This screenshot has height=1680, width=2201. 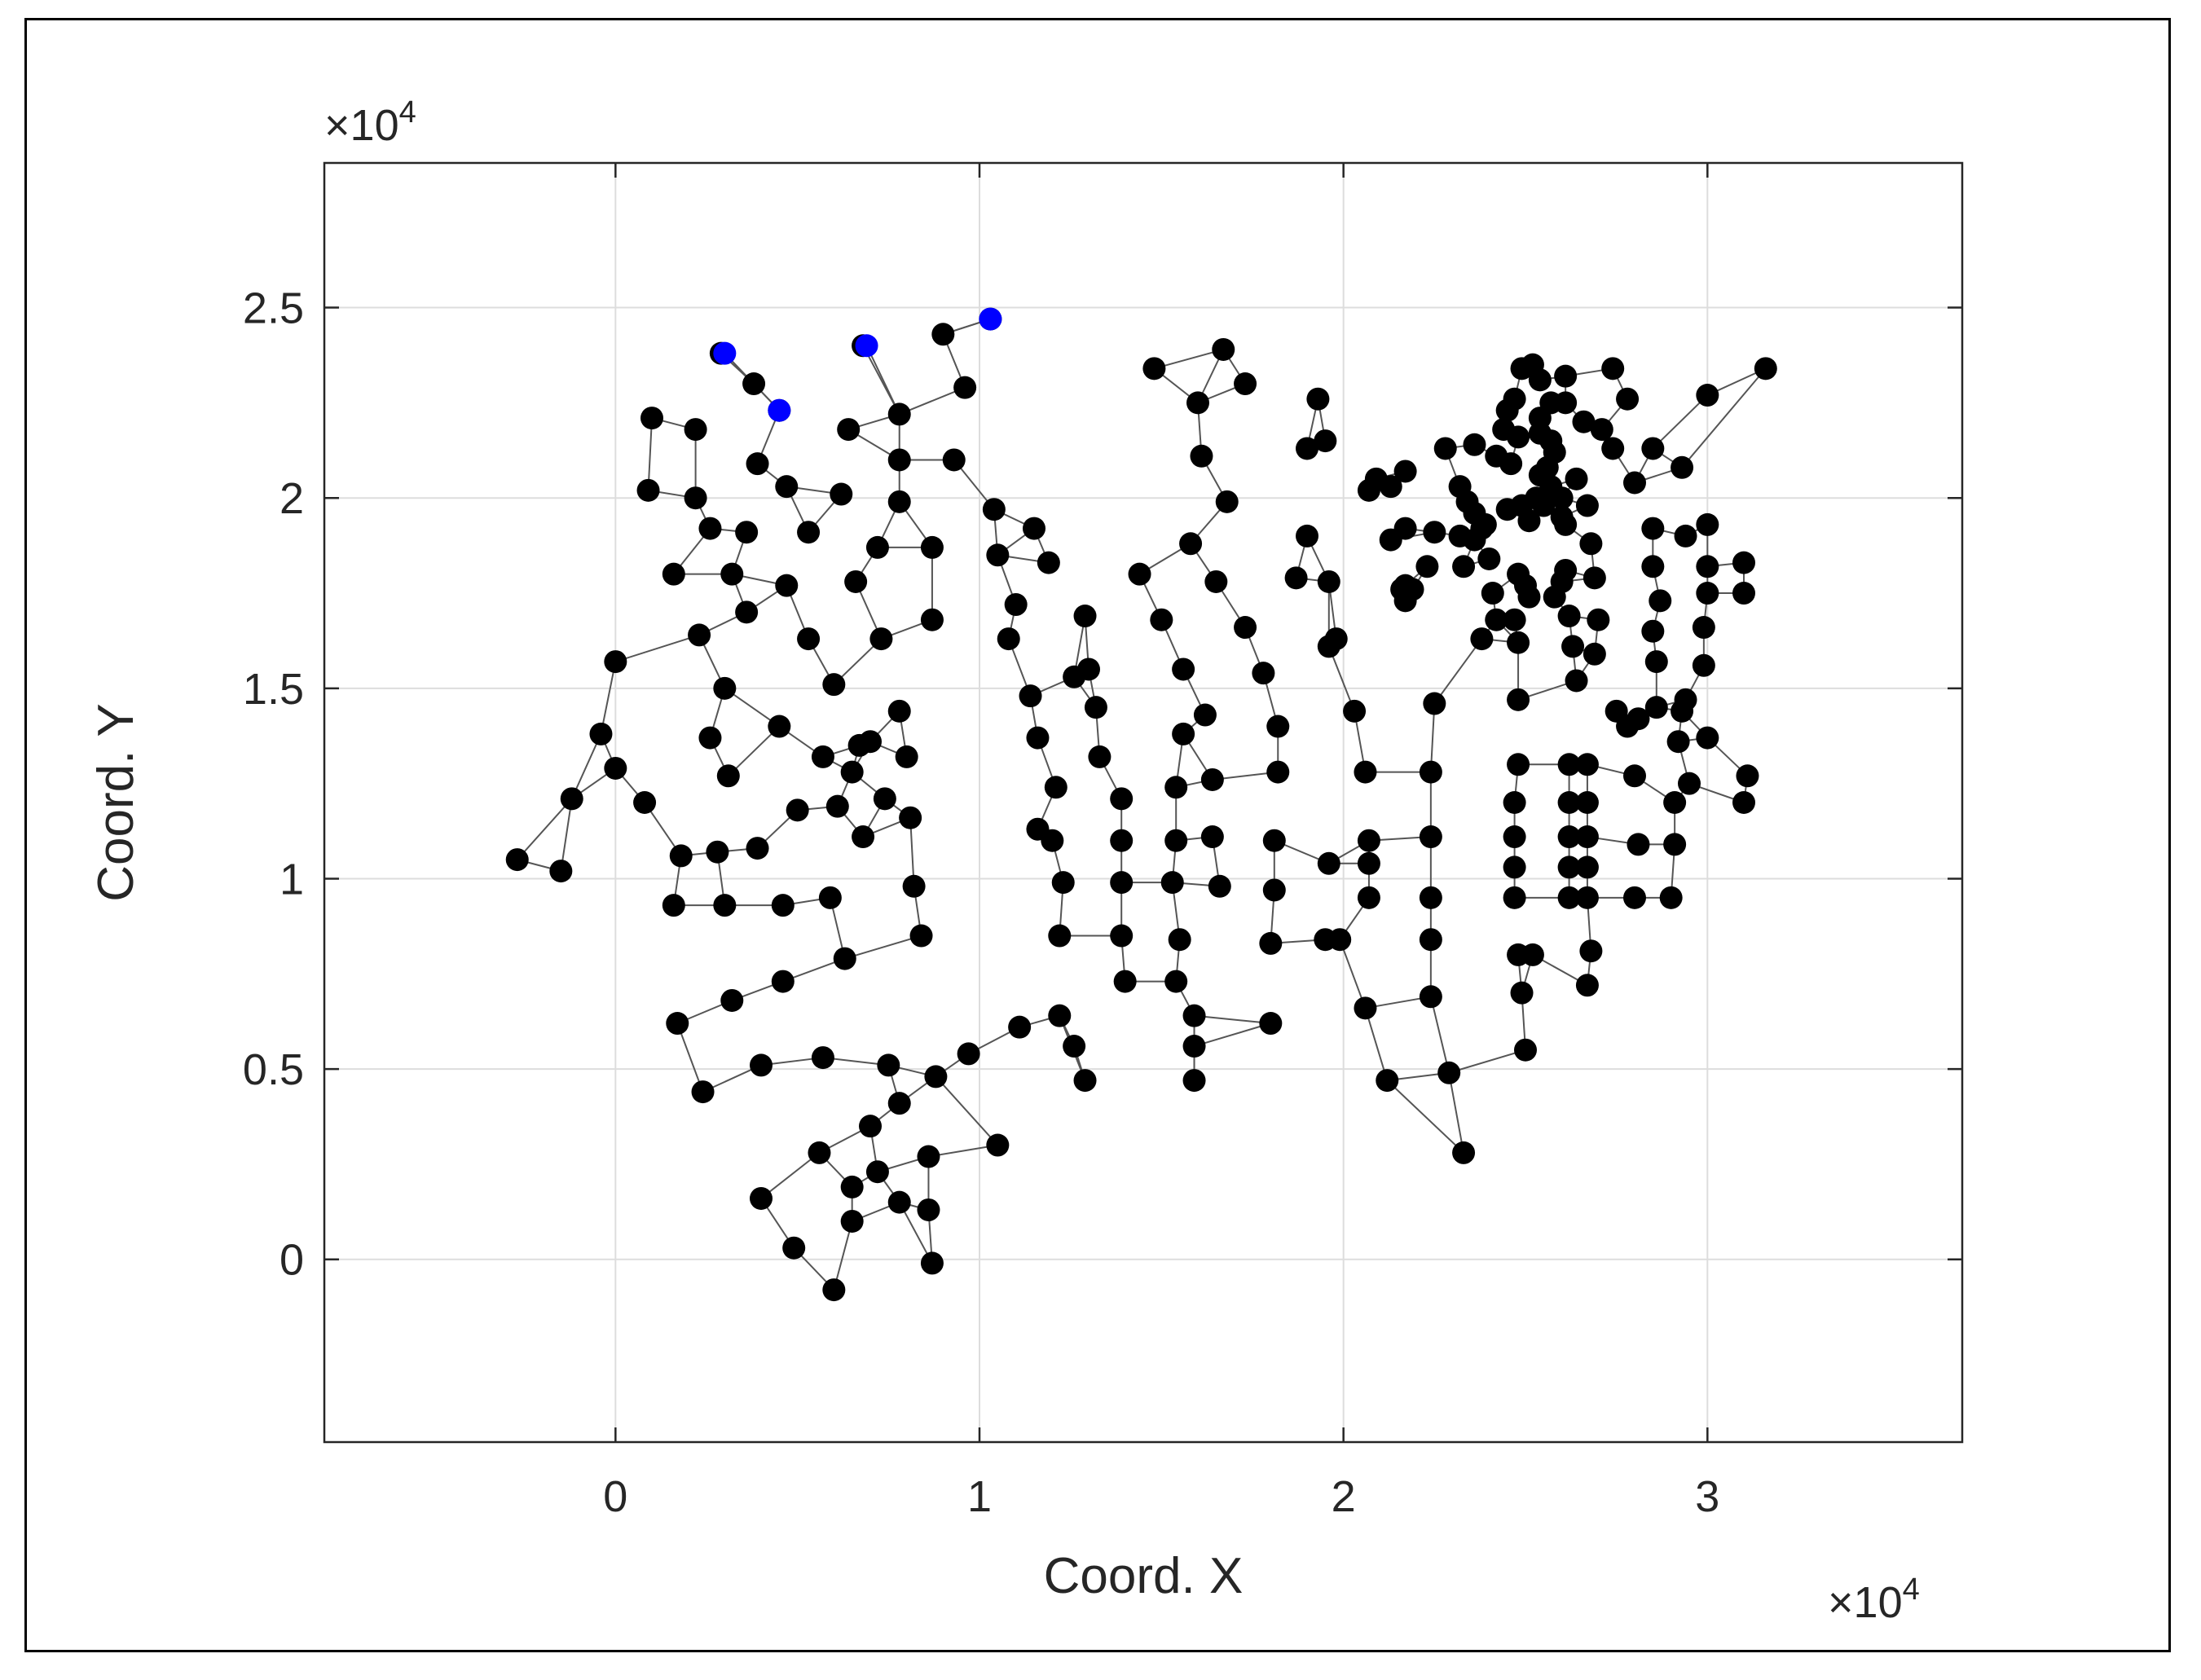 I want to click on y-tick-label: 2, so click(x=292, y=499).